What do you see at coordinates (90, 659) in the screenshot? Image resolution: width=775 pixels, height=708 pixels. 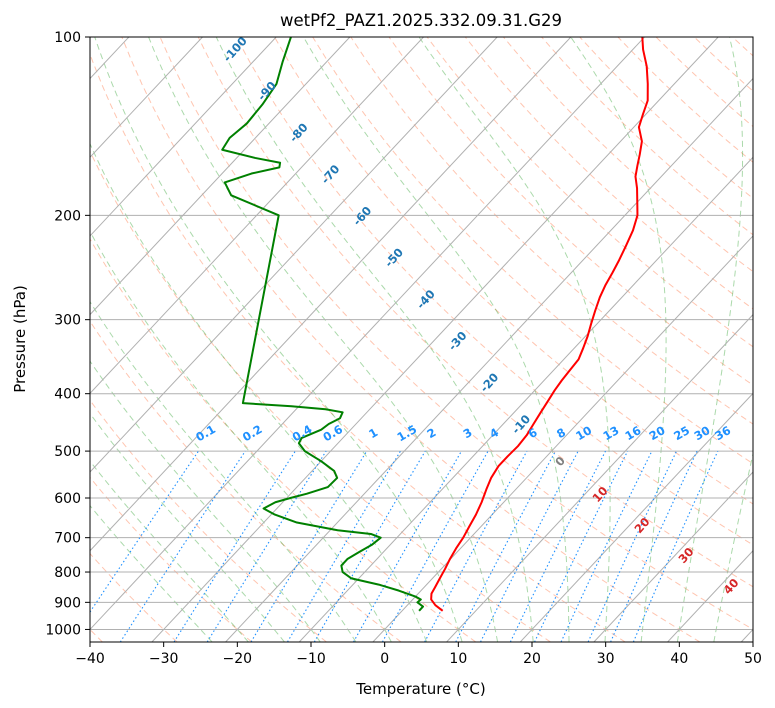 I see `x-tick-label: −40` at bounding box center [90, 659].